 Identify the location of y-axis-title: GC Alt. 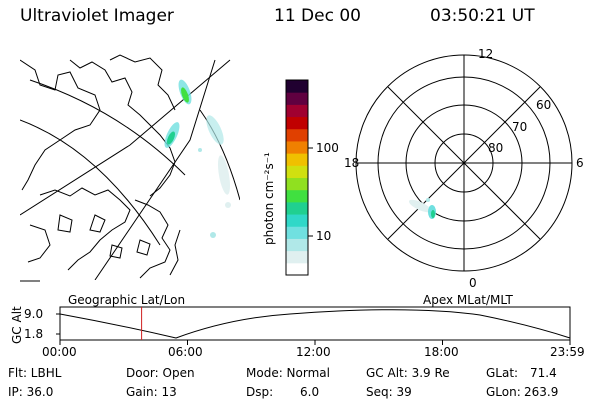
(17, 325).